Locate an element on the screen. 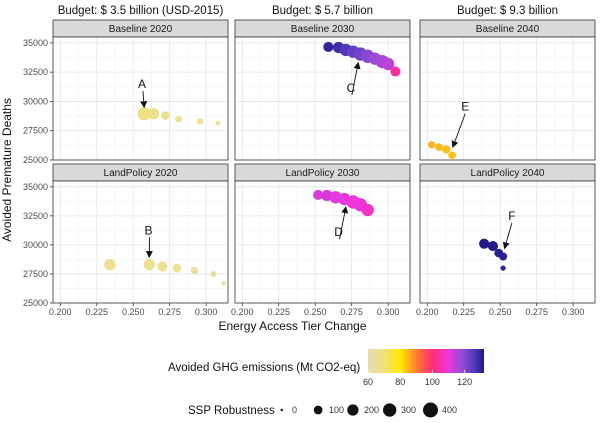 The height and width of the screenshot is (423, 602). budget-label-3: Budget: $ 9.3 billion is located at coordinates (507, 11).